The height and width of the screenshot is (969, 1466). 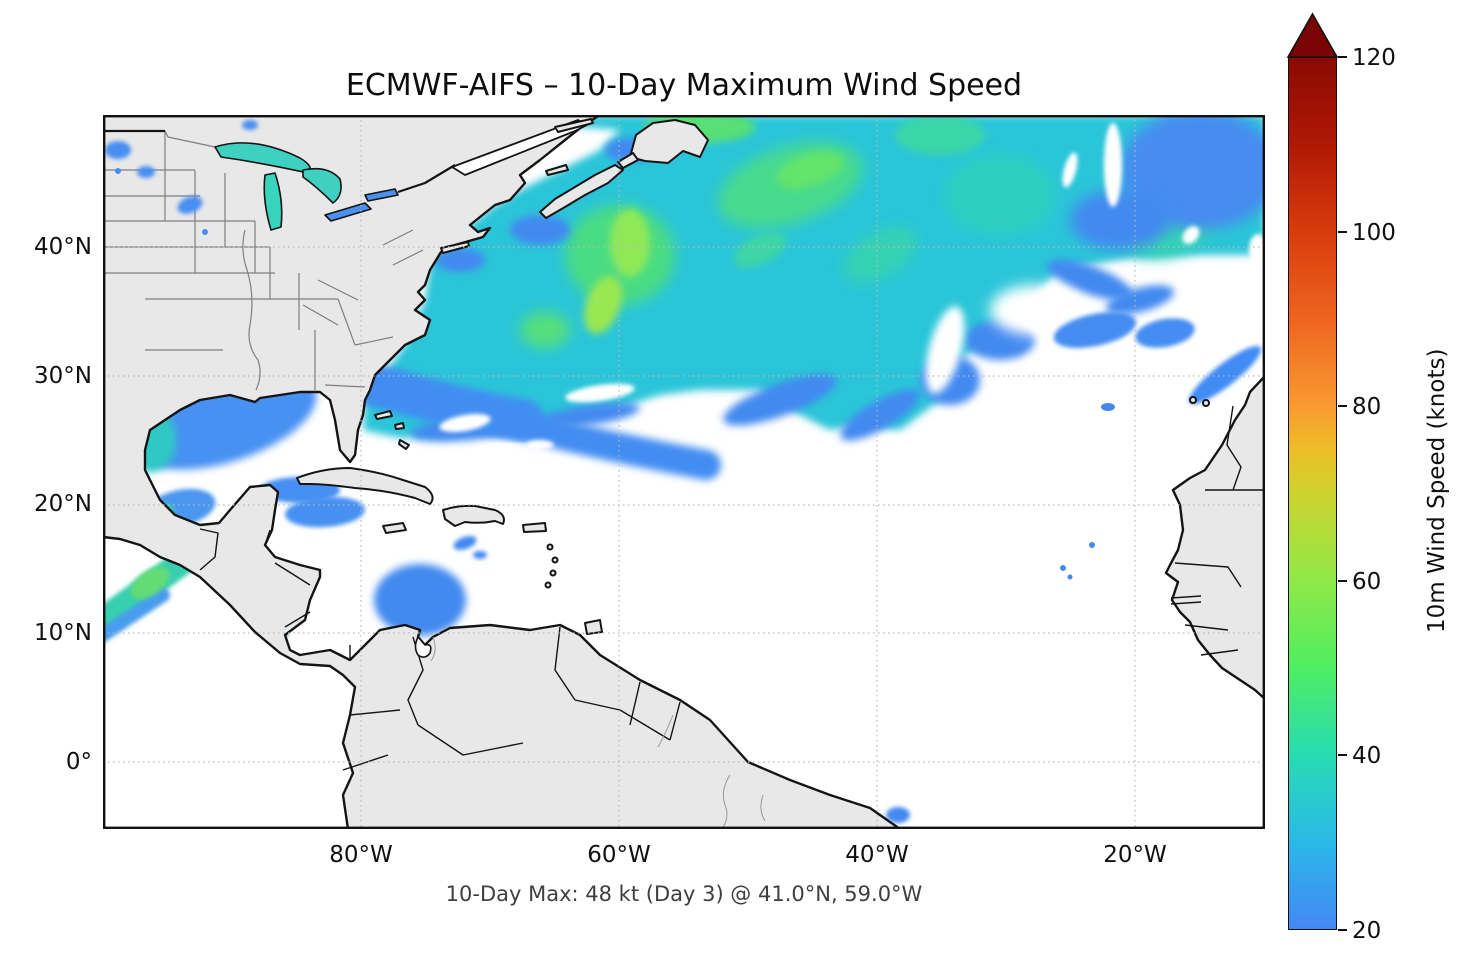 I want to click on island-puerto-rico, so click(x=534, y=527).